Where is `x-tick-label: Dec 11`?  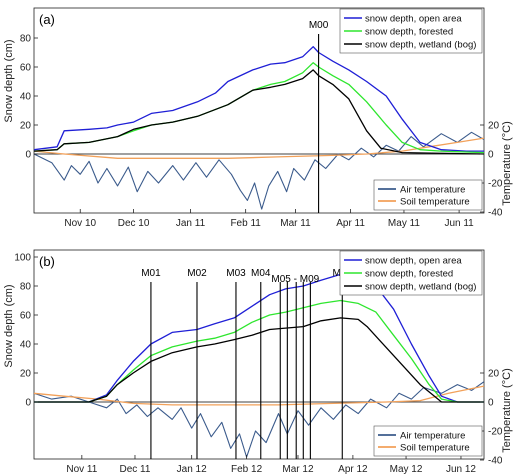
x-tick-label: Dec 11 is located at coordinates (135, 469).